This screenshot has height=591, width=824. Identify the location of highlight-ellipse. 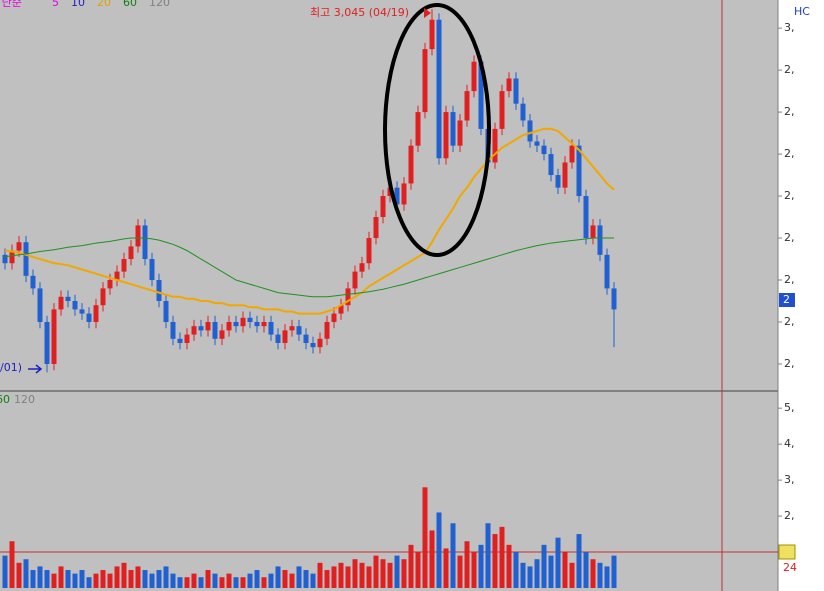
(437, 130).